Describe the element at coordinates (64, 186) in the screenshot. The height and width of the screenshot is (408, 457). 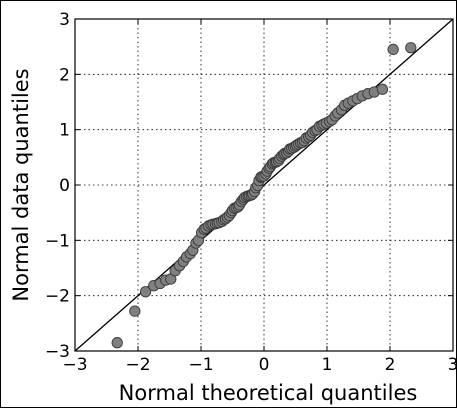
I see `y-tick-label: 0` at that location.